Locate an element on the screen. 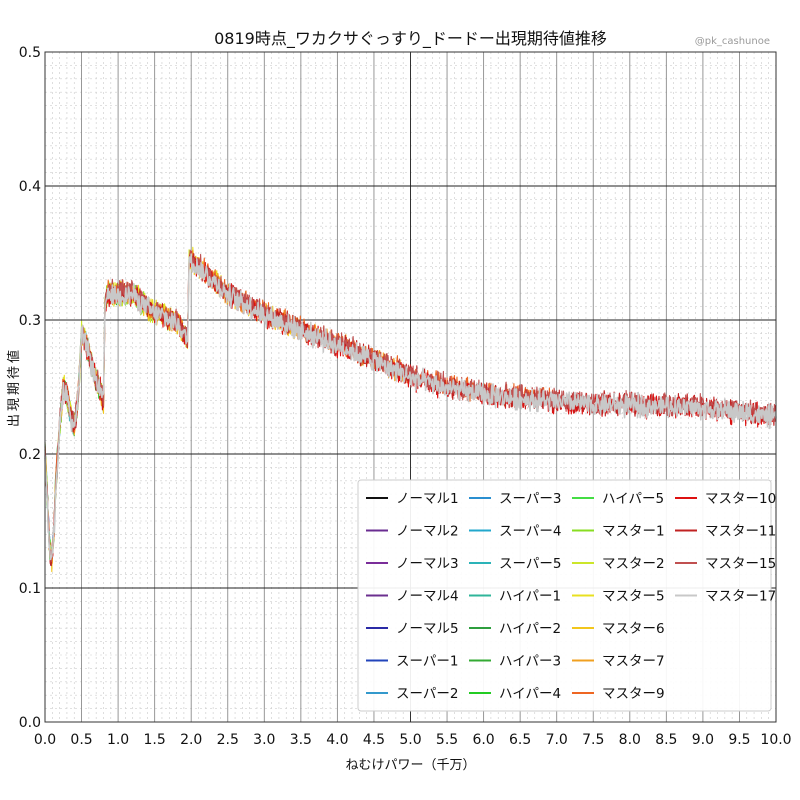 The width and height of the screenshot is (800, 800). x-axis-label: ねむけパワー（千万） is located at coordinates (410, 765).